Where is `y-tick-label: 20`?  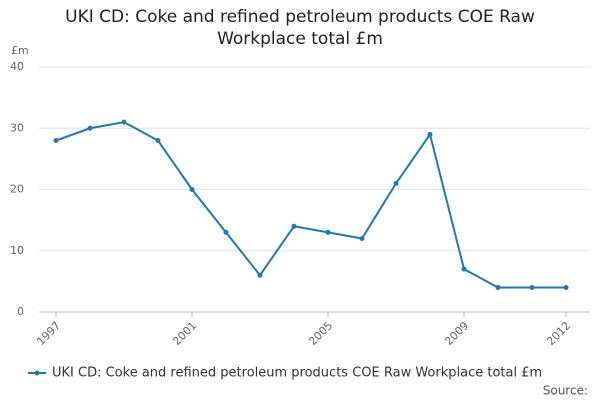 y-tick-label: 20 is located at coordinates (17, 189).